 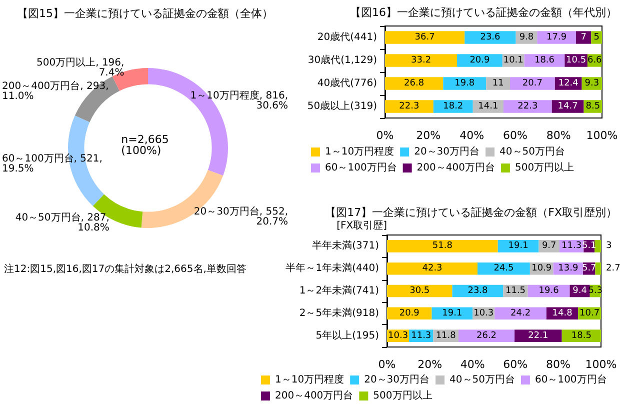 What do you see at coordinates (484, 12) in the screenshot?
I see `chart-title: 【図16】一企業に預けている証拠金の金額（年代別）` at bounding box center [484, 12].